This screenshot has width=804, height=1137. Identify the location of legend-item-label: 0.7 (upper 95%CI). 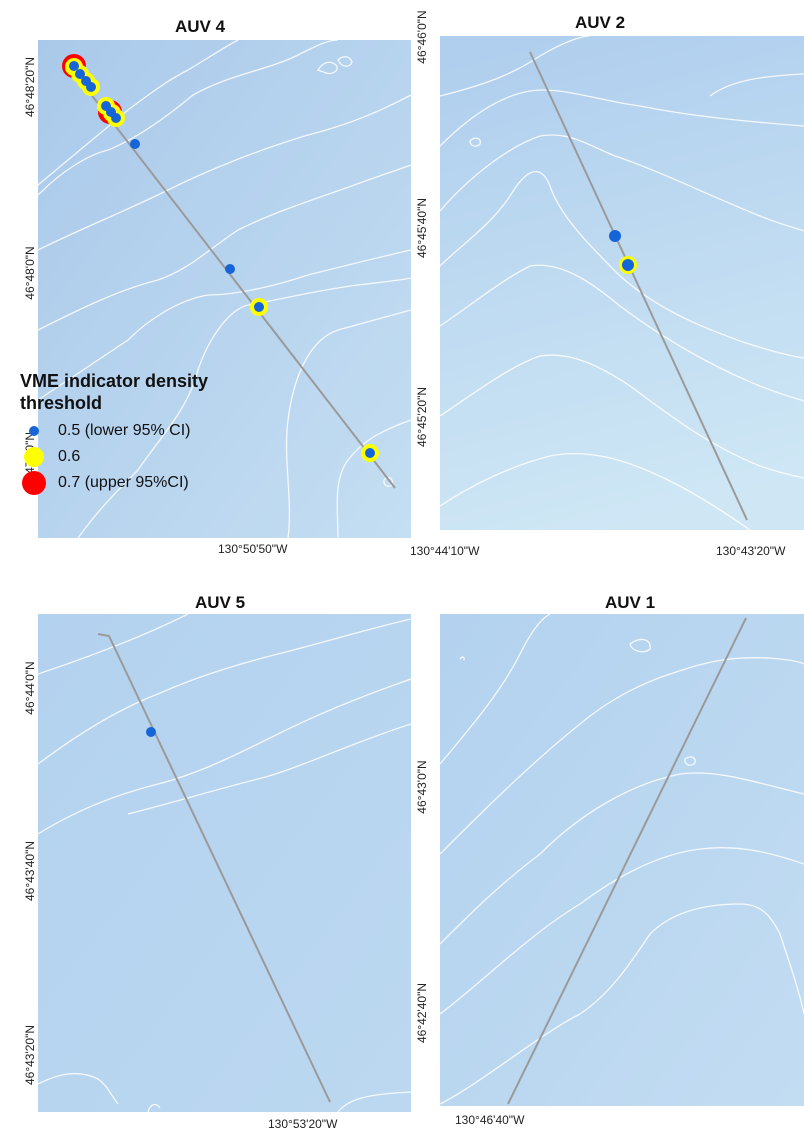
(123, 482).